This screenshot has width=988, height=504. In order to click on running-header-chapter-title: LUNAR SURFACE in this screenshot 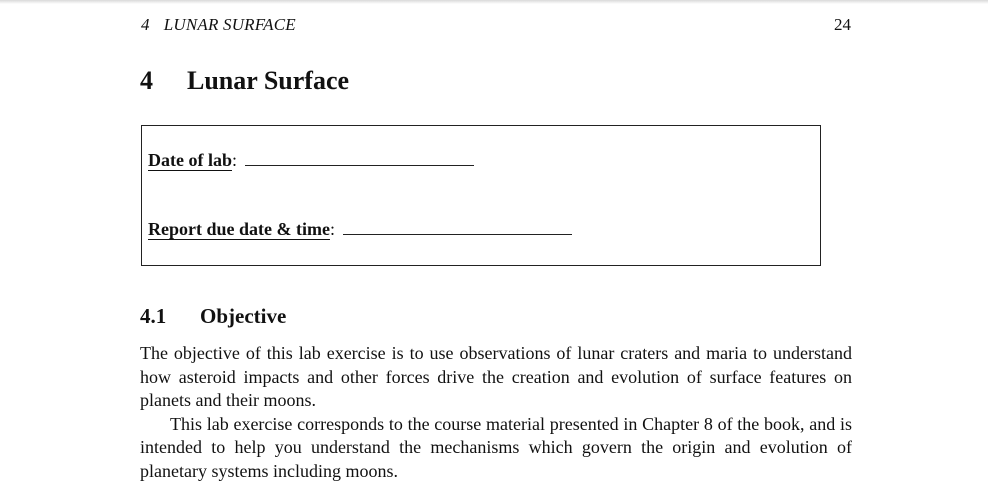, I will do `click(229, 24)`.